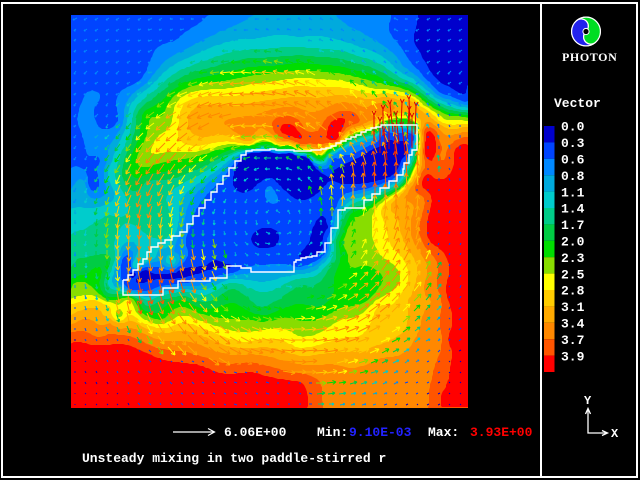 The height and width of the screenshot is (480, 640). I want to click on svg-text: 1.7, so click(572, 225).